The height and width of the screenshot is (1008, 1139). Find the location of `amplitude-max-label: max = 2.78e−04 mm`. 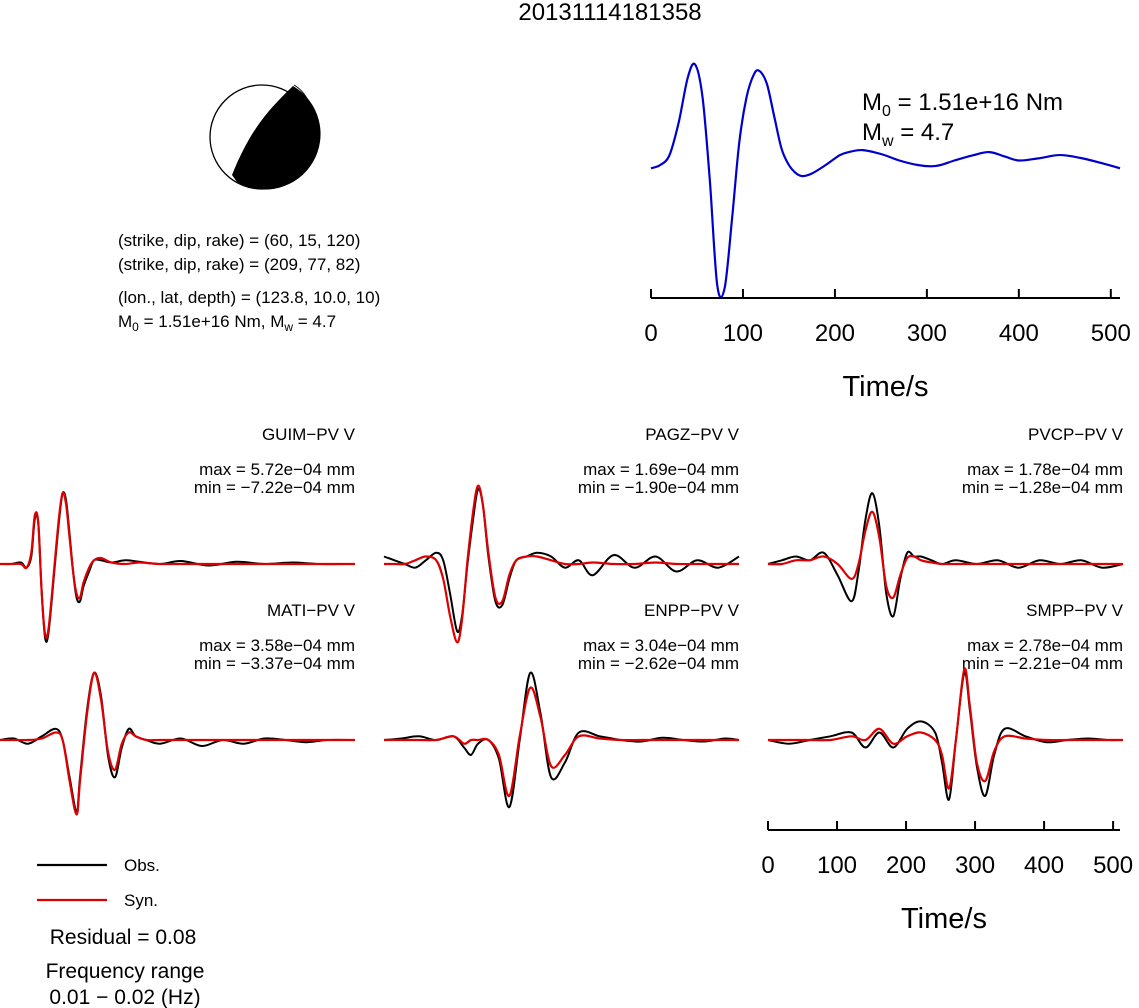

amplitude-max-label: max = 2.78e−04 mm is located at coordinates (1045, 645).